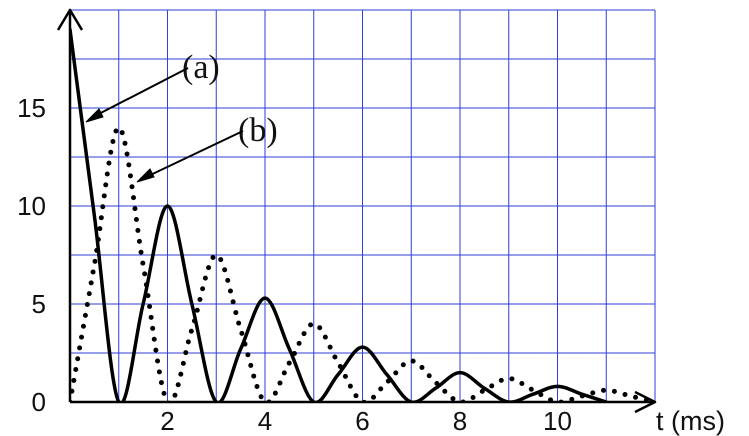 This screenshot has width=749, height=436. What do you see at coordinates (167, 421) in the screenshot?
I see `x-tick-label-2: 2` at bounding box center [167, 421].